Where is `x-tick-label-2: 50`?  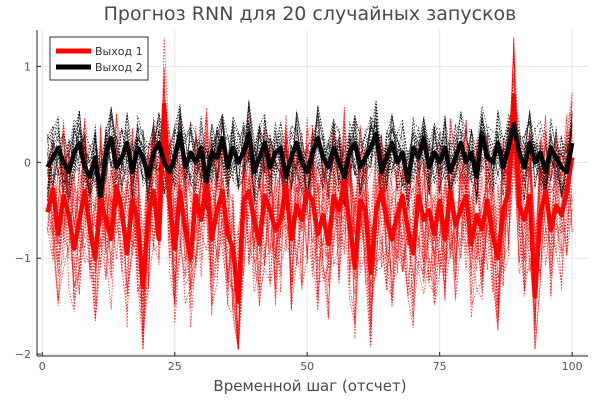 x-tick-label-2: 50 is located at coordinates (307, 366).